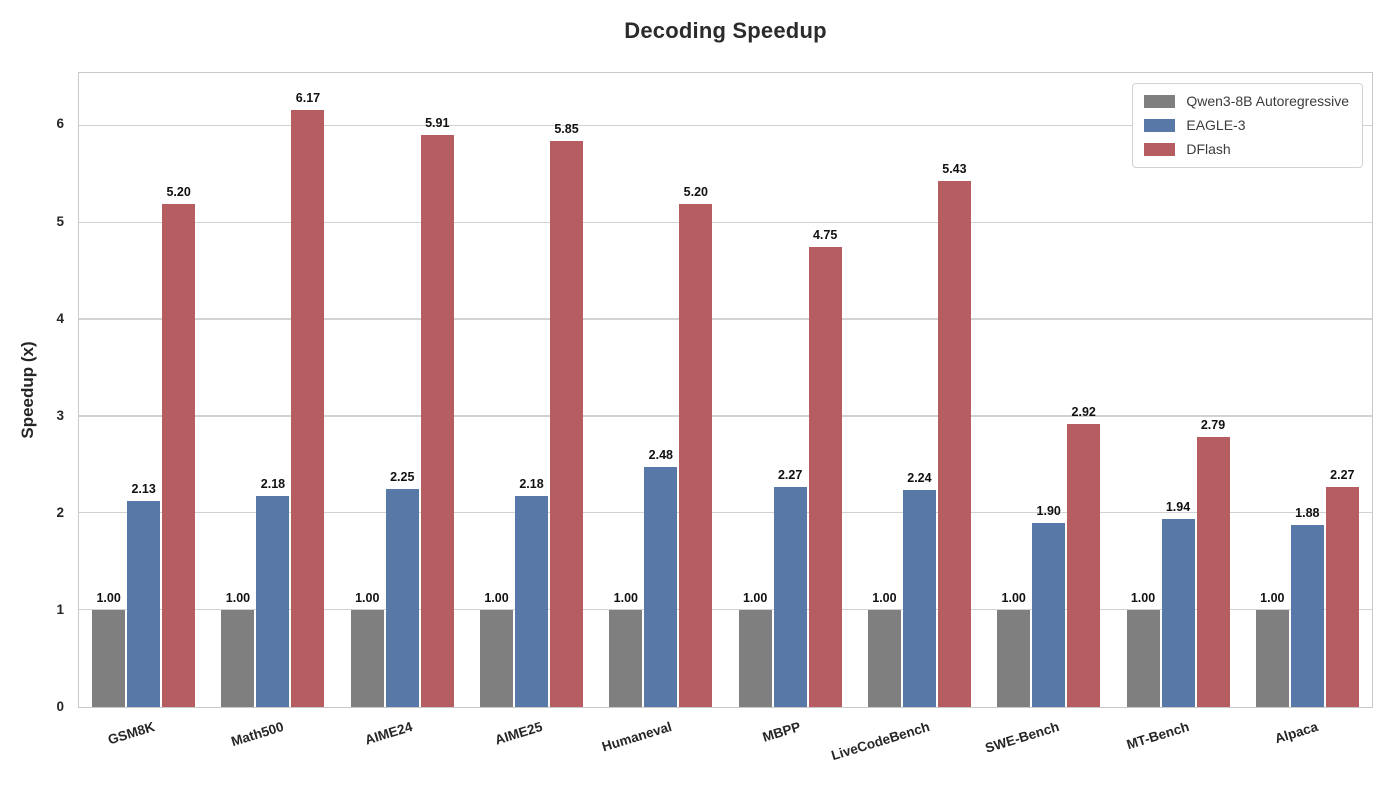 The width and height of the screenshot is (1400, 800). I want to click on bar-group: 1.00 2.25 5.91 AIME24, so click(402, 410).